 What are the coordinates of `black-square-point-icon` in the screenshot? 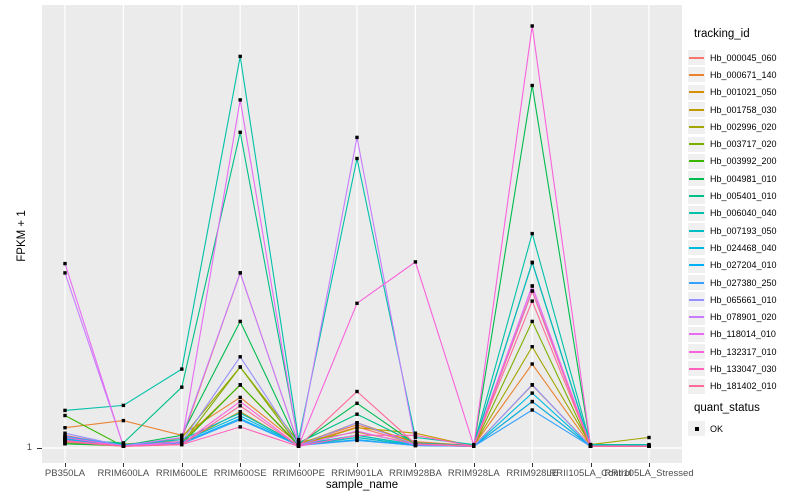 It's located at (696, 428).